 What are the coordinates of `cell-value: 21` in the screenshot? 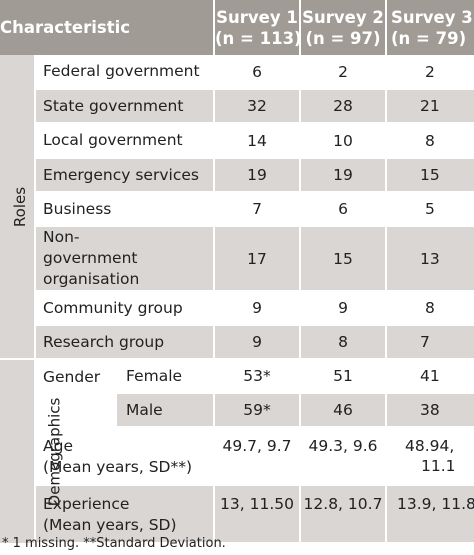 It's located at (429, 106).